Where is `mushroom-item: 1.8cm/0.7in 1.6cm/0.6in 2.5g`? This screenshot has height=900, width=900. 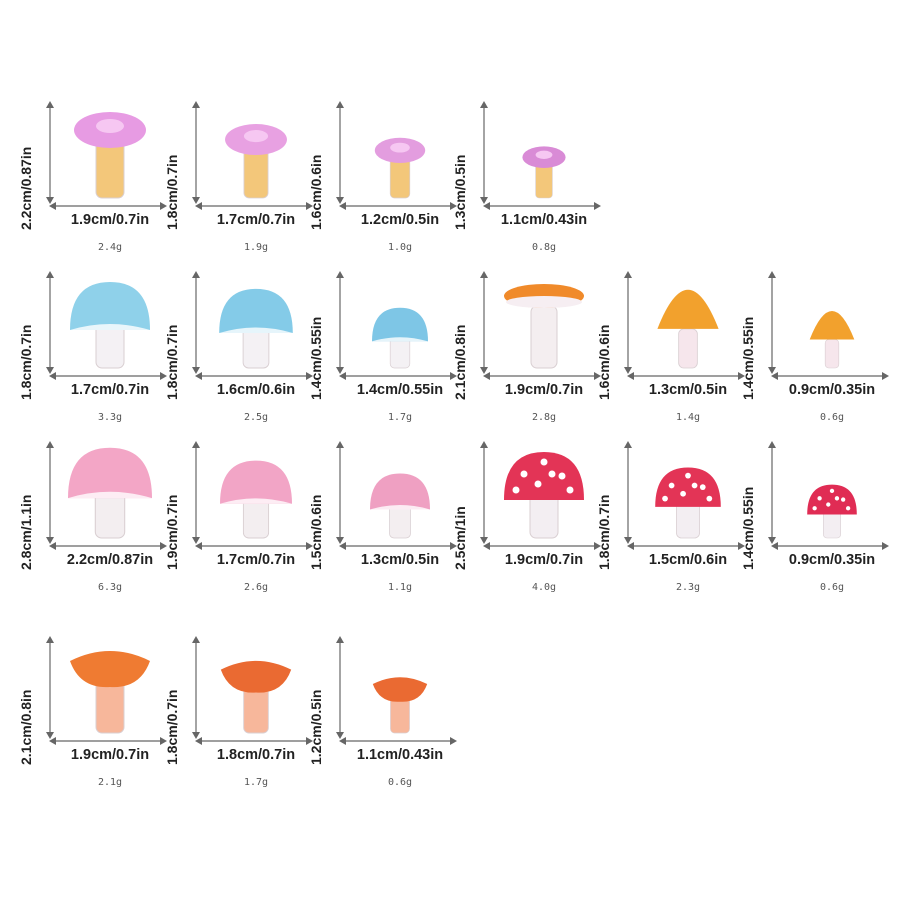
mushroom-item: 1.8cm/0.7in 1.6cm/0.6in 2.5g is located at coordinates (240, 355).